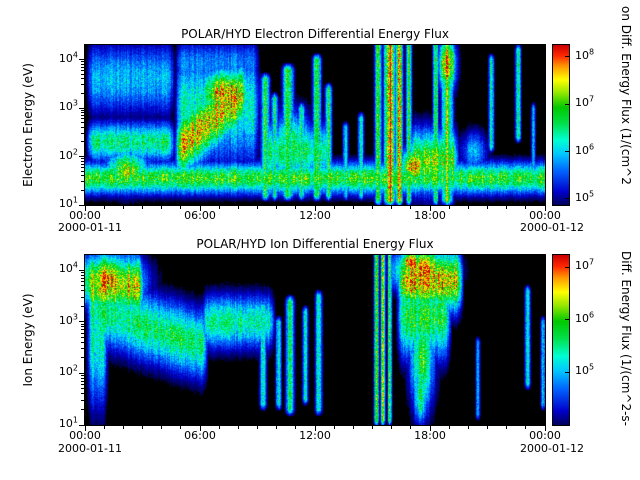  Describe the element at coordinates (90, 448) in the screenshot. I see `ion-start-date: 2000-01-11` at that location.